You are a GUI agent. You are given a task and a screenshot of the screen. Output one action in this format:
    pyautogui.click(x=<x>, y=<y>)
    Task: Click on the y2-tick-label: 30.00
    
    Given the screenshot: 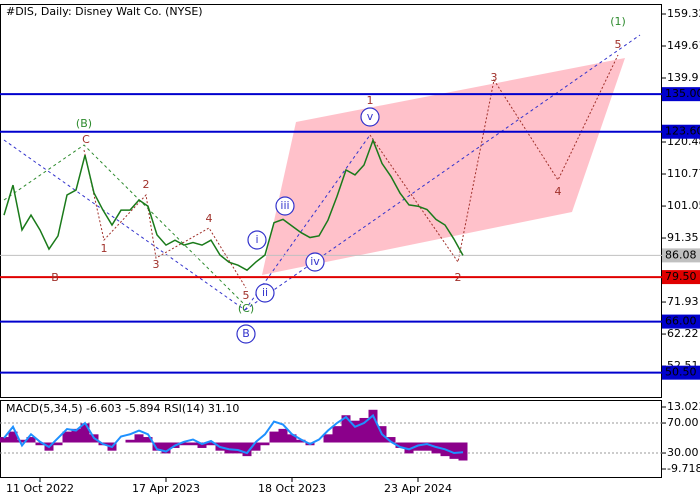 What is the action you would take?
    pyautogui.click(x=683, y=452)
    